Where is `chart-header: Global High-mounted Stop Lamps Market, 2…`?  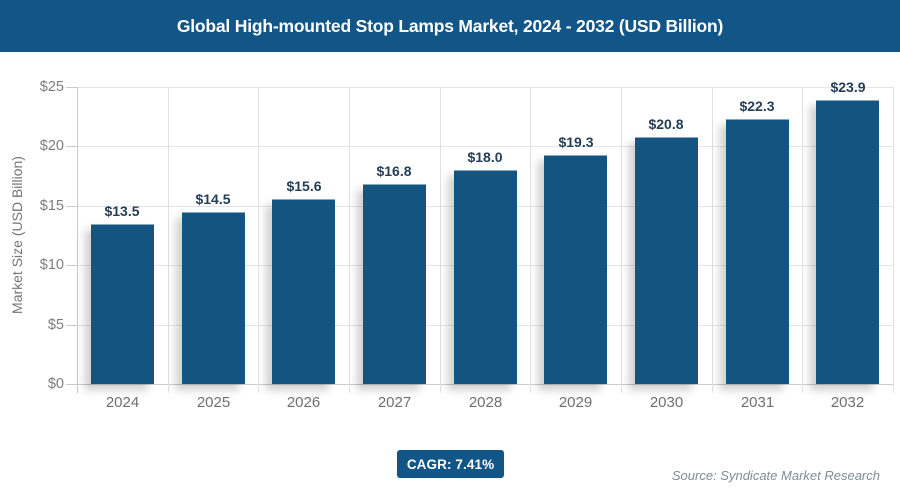 chart-header: Global High-mounted Stop Lamps Market, 2… is located at coordinates (450, 26).